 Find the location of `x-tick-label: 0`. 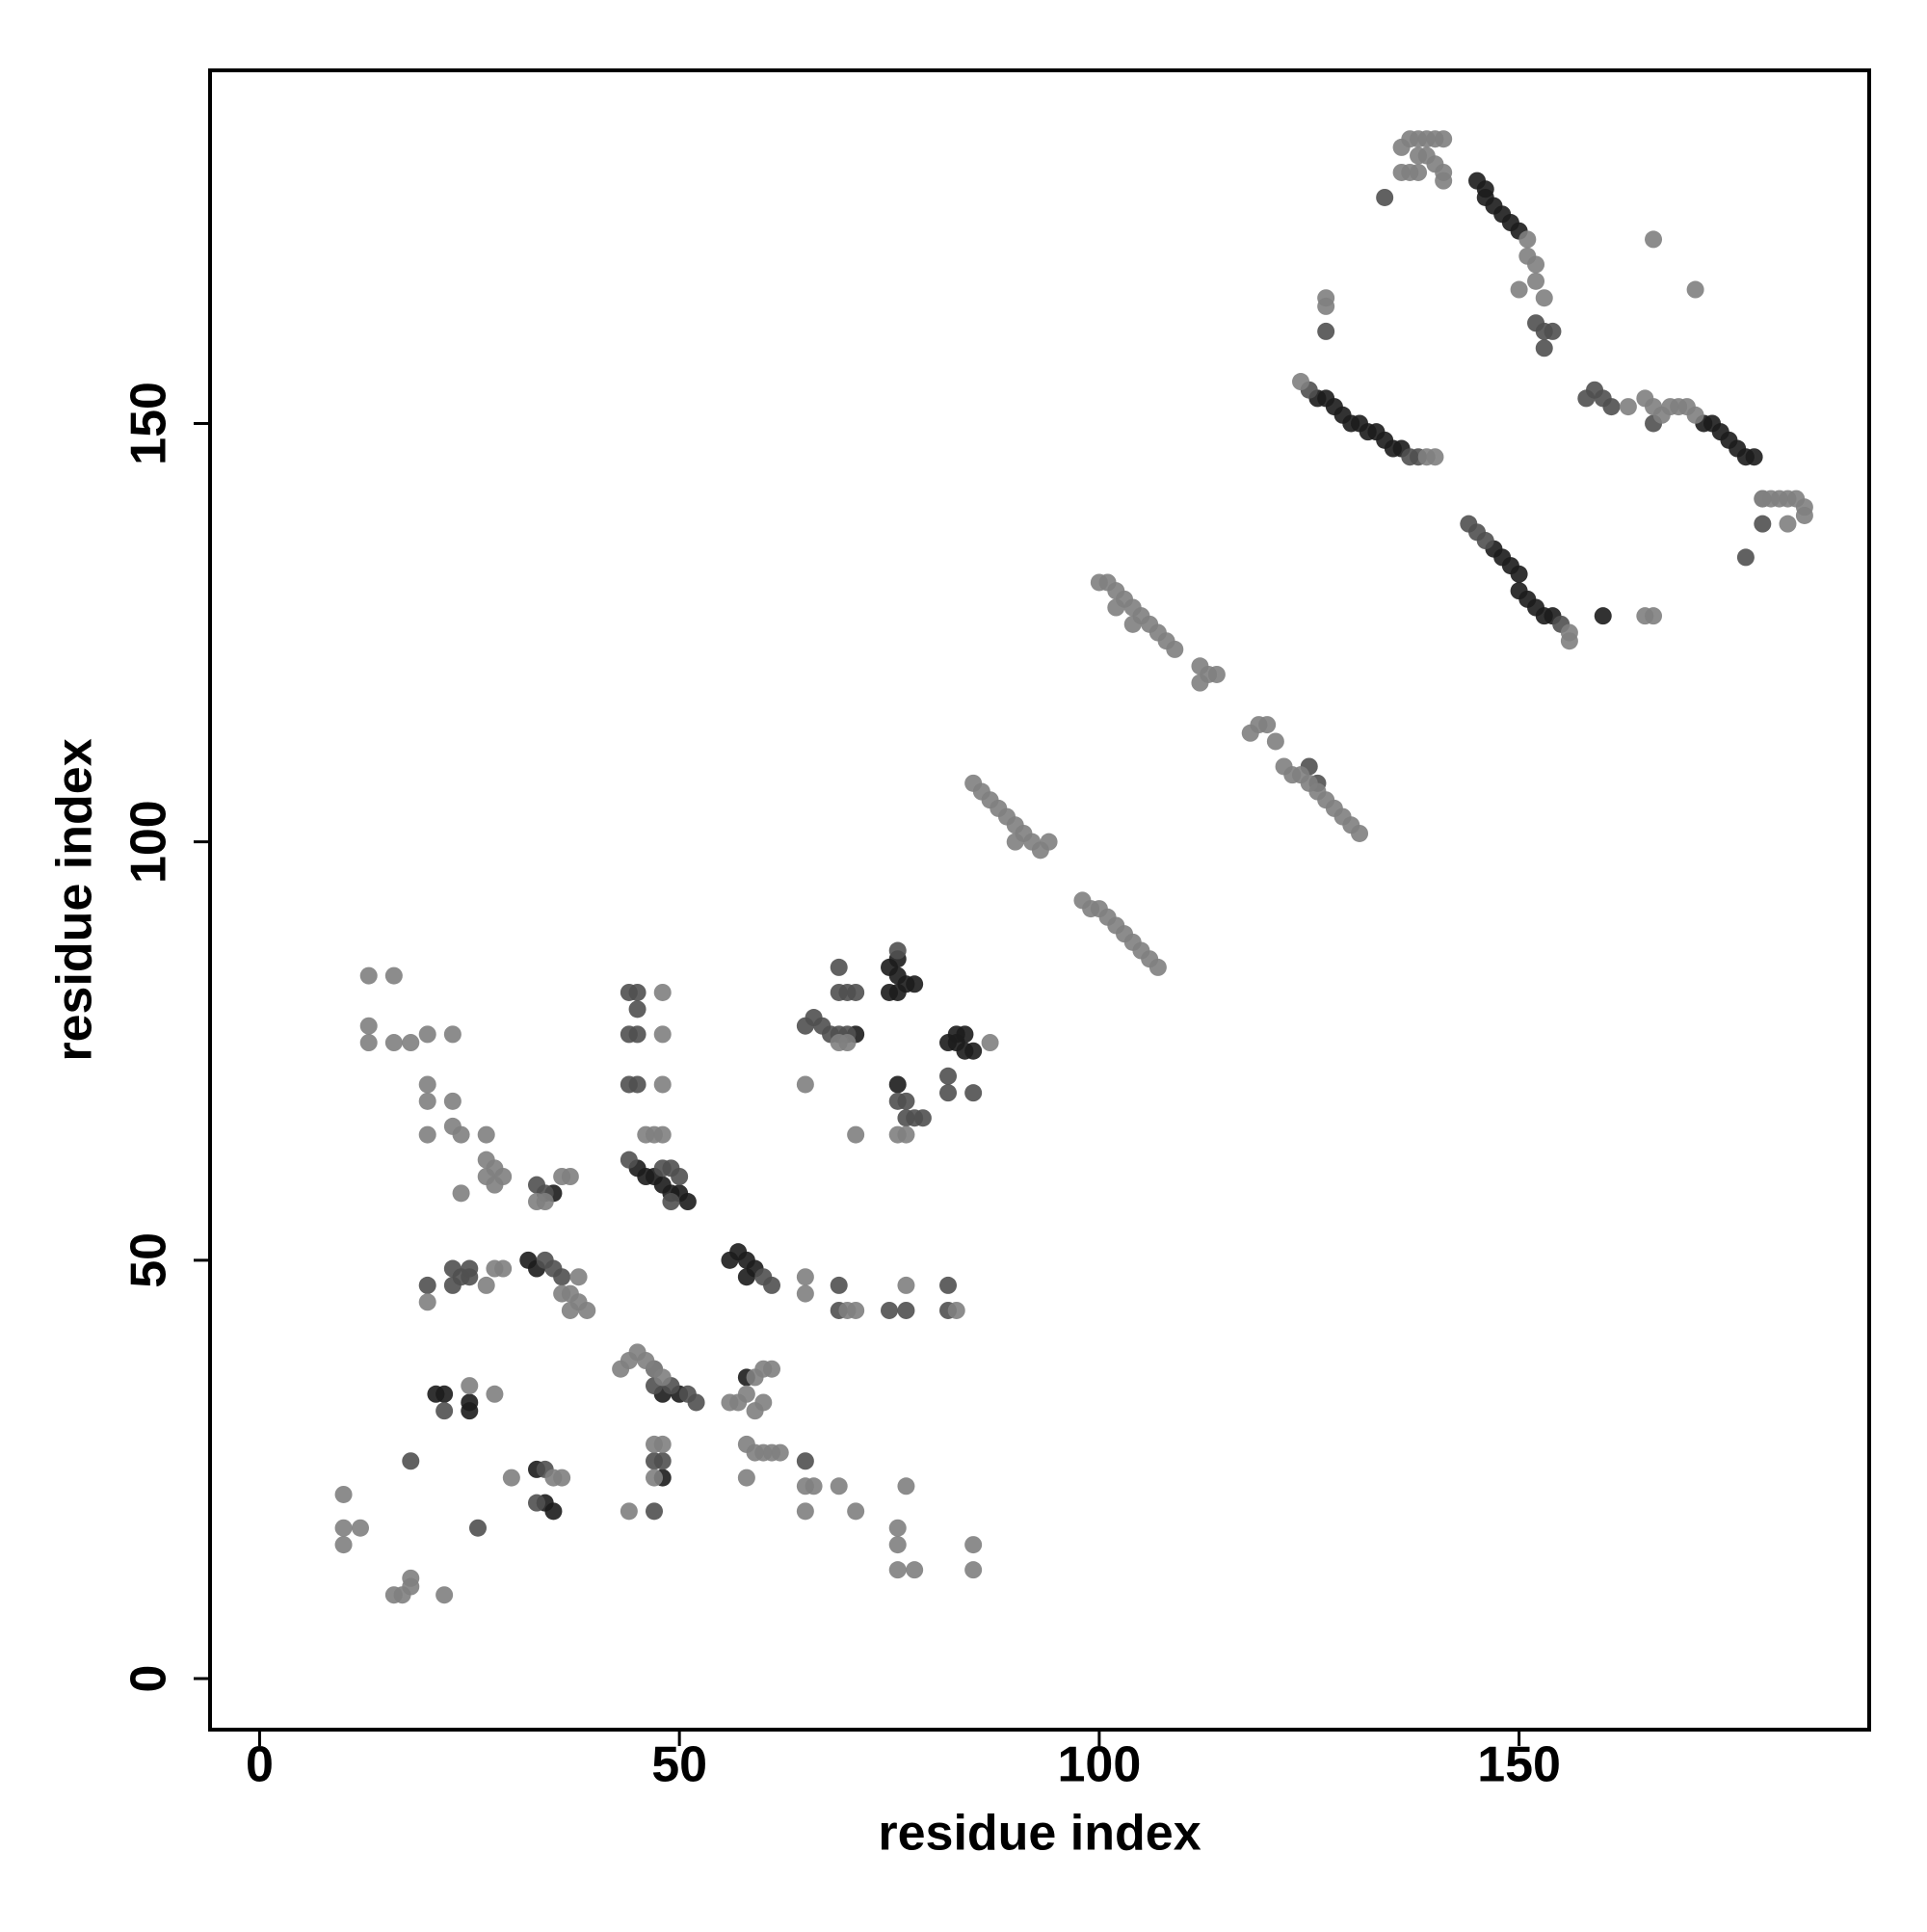

x-tick-label: 0 is located at coordinates (260, 1765).